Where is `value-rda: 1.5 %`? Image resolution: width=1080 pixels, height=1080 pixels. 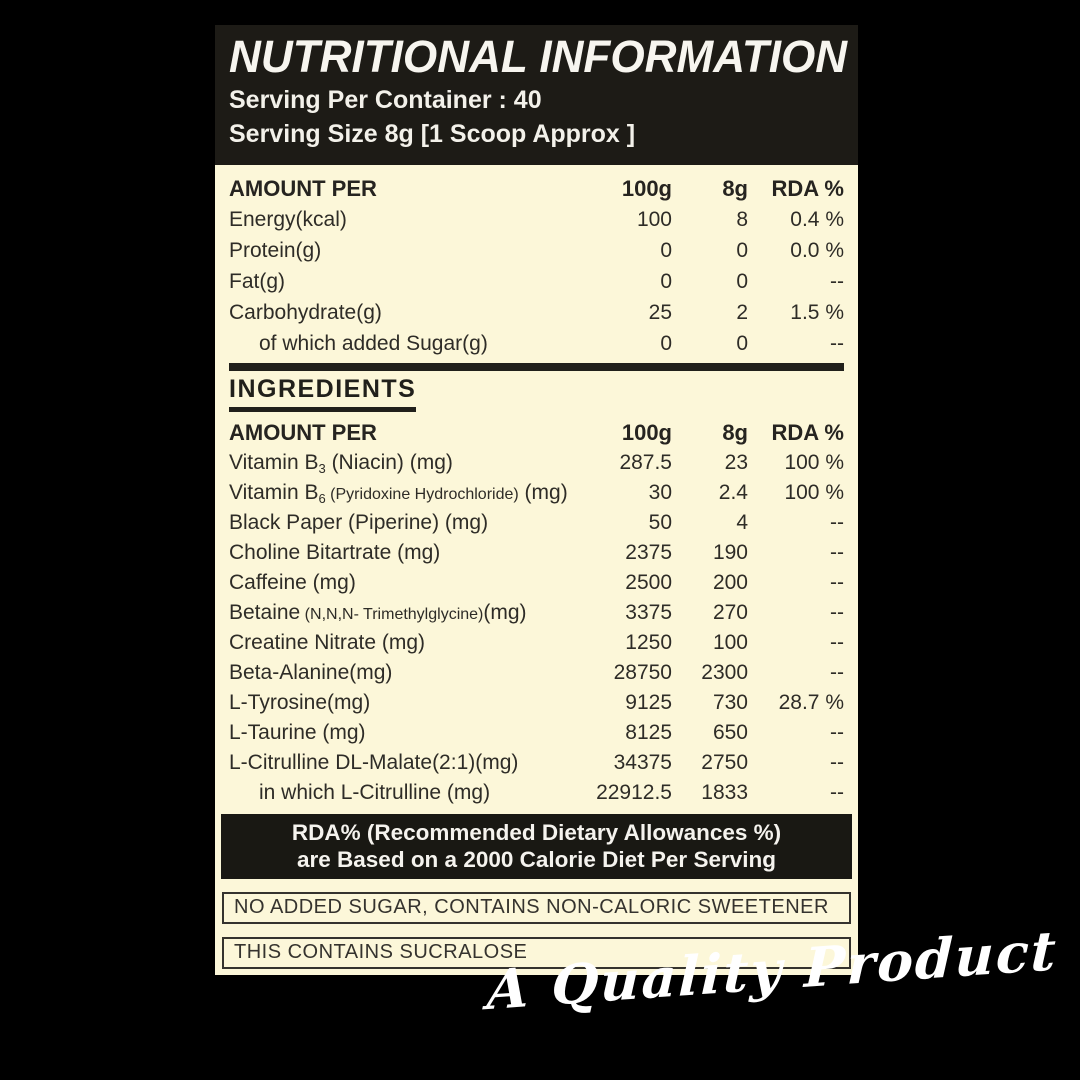
value-rda: 1.5 % is located at coordinates (817, 312).